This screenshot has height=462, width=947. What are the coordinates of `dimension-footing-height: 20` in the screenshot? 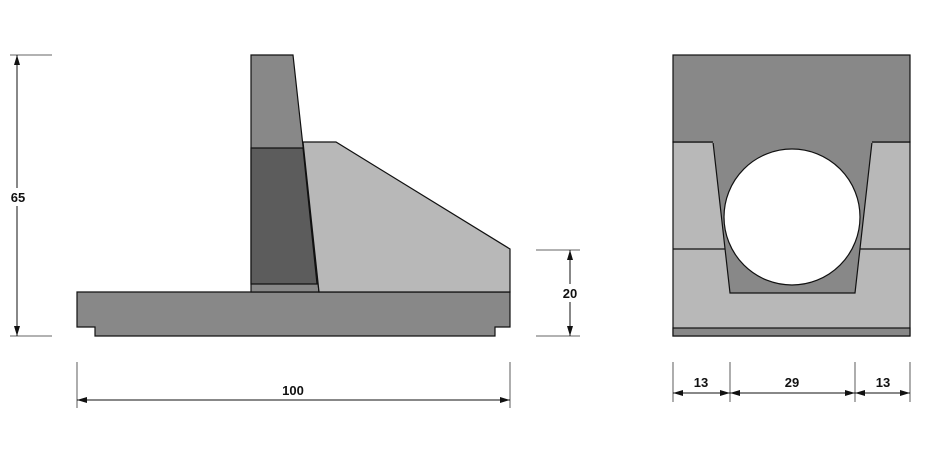 It's located at (559, 293).